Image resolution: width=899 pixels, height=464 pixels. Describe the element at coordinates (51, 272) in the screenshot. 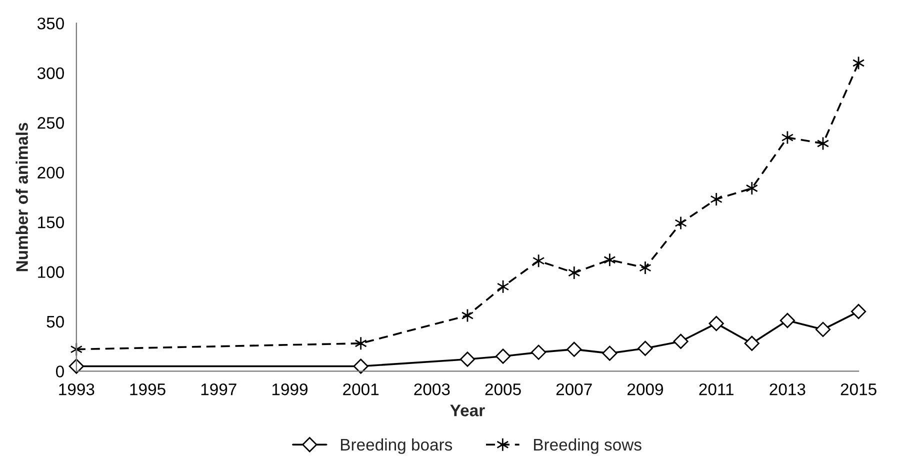

I see `y-tick-label: 100` at that location.